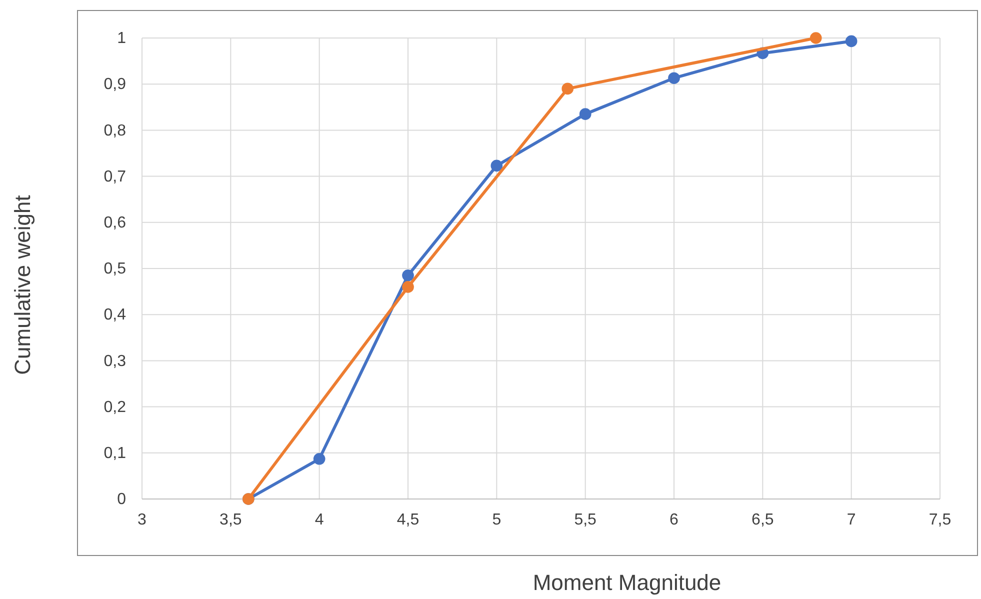  Describe the element at coordinates (115, 361) in the screenshot. I see `y-tick-label: 0,3` at that location.